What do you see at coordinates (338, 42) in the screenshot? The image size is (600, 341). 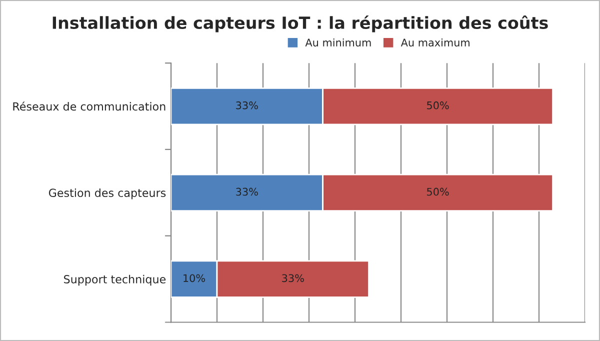 I see `legend-label: Au minimum` at bounding box center [338, 42].